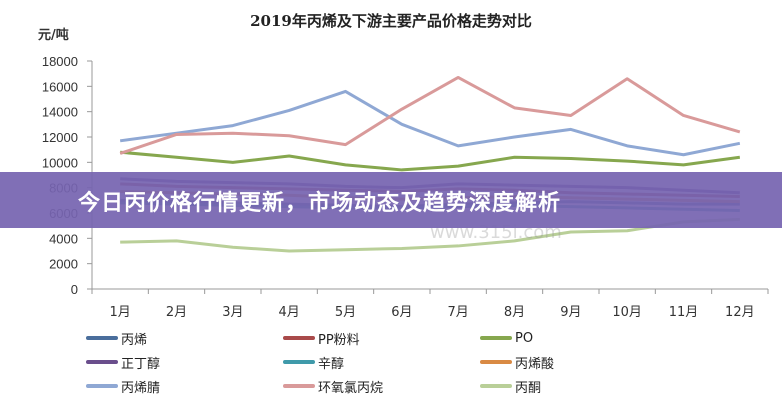  Describe the element at coordinates (176, 312) in the screenshot. I see `x-tick-label: 2月` at that location.